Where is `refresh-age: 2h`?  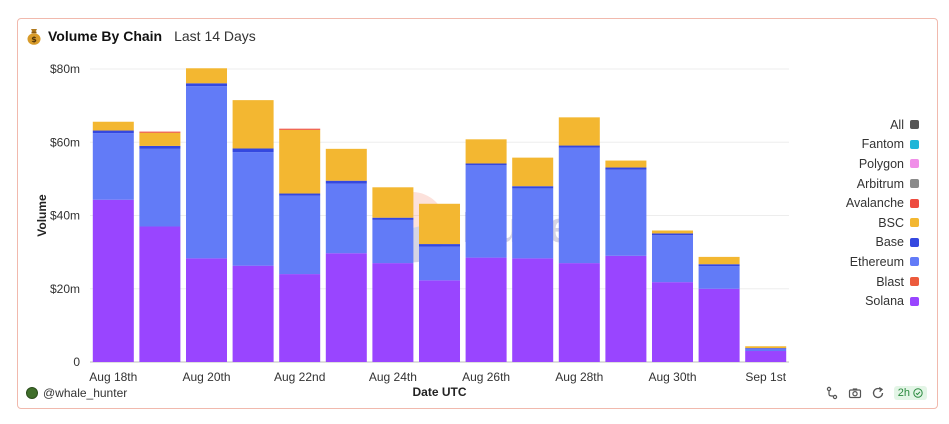
refresh-age: 2h is located at coordinates (903, 393).